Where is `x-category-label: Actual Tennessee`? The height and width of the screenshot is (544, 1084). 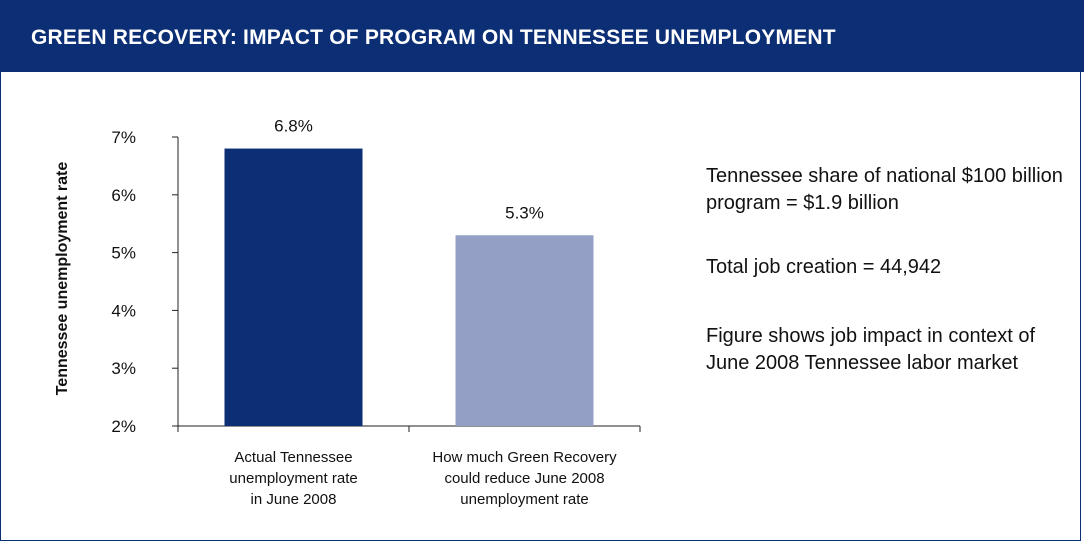
x-category-label: Actual Tennessee is located at coordinates (293, 457).